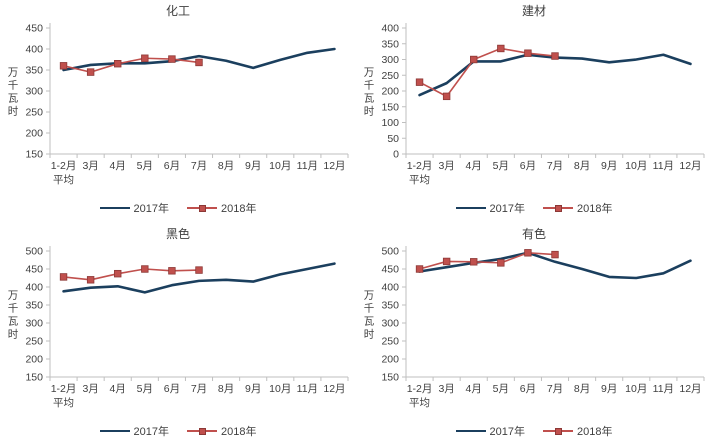 The height and width of the screenshot is (446, 712). What do you see at coordinates (396, 155) in the screenshot?
I see `svg-text: 0` at bounding box center [396, 155].